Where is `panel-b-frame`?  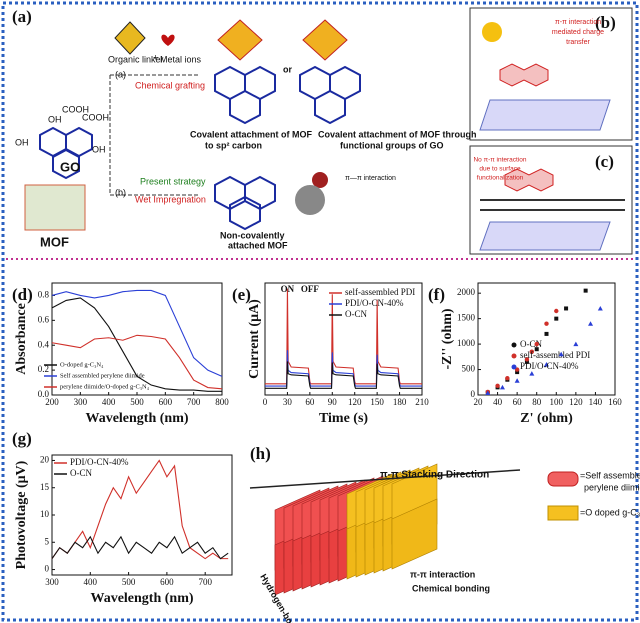 panel-b-frame is located at coordinates (551, 74).